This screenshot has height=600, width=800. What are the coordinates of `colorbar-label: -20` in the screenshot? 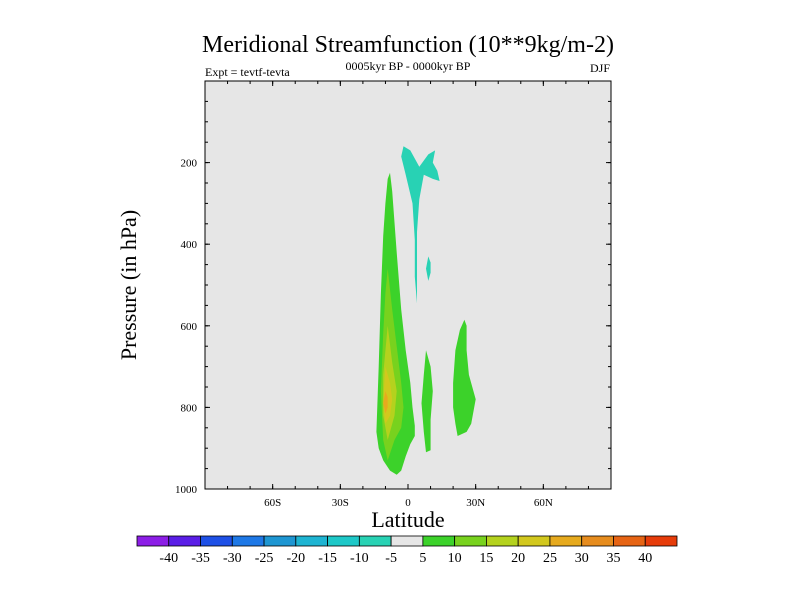 It's located at (295, 558).